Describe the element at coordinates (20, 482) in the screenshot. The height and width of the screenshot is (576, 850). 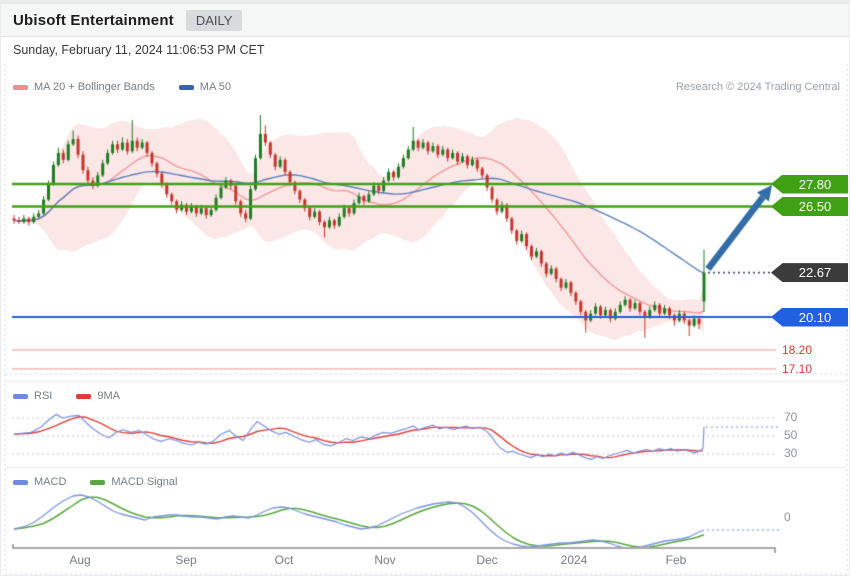
I see `macd-swatch-icon` at that location.